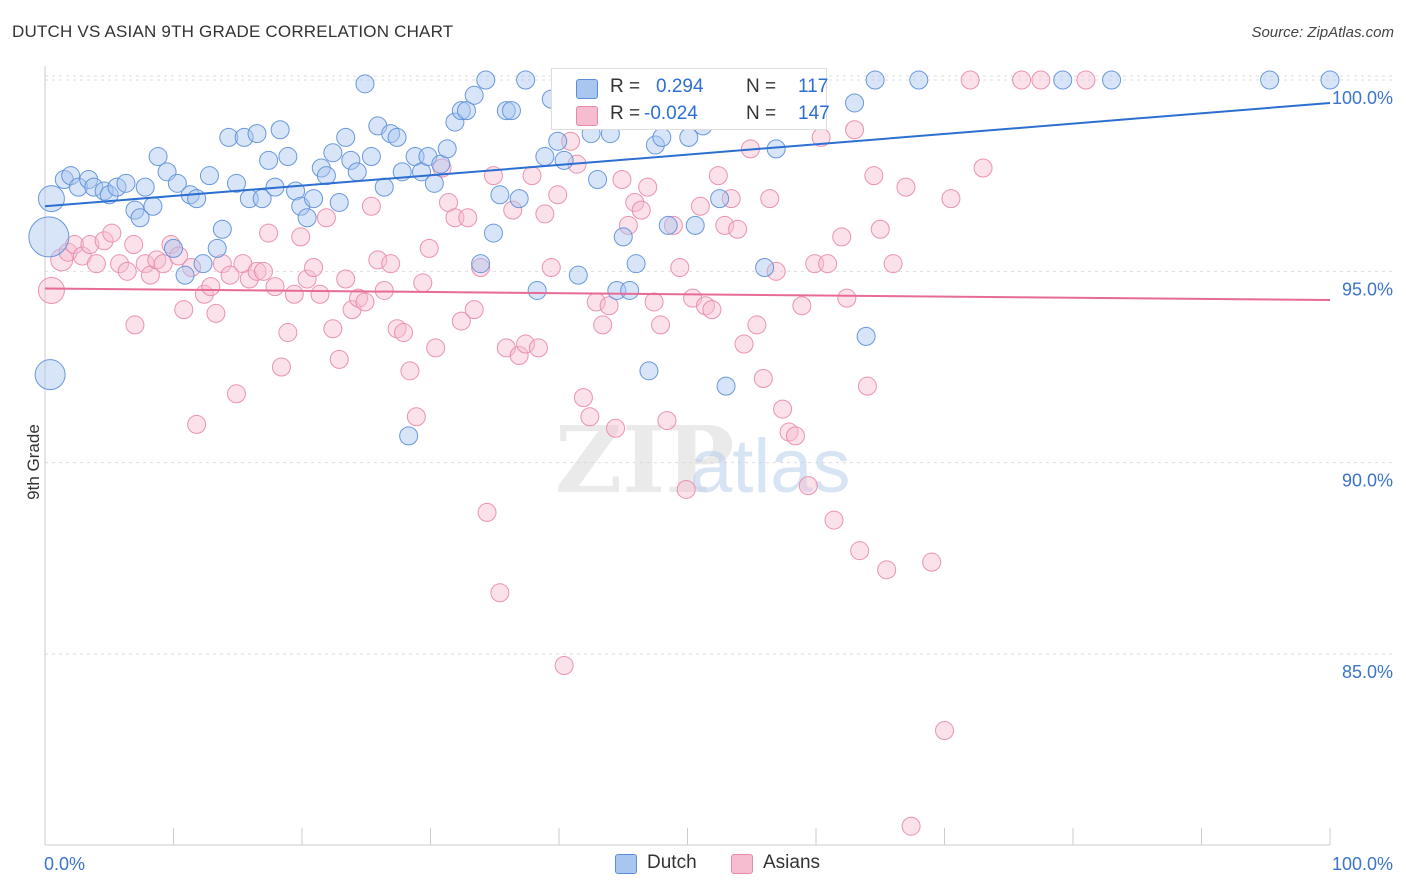 This screenshot has height=892, width=1406. Describe the element at coordinates (672, 862) in the screenshot. I see `dutch-legend-label: Dutch` at that location.